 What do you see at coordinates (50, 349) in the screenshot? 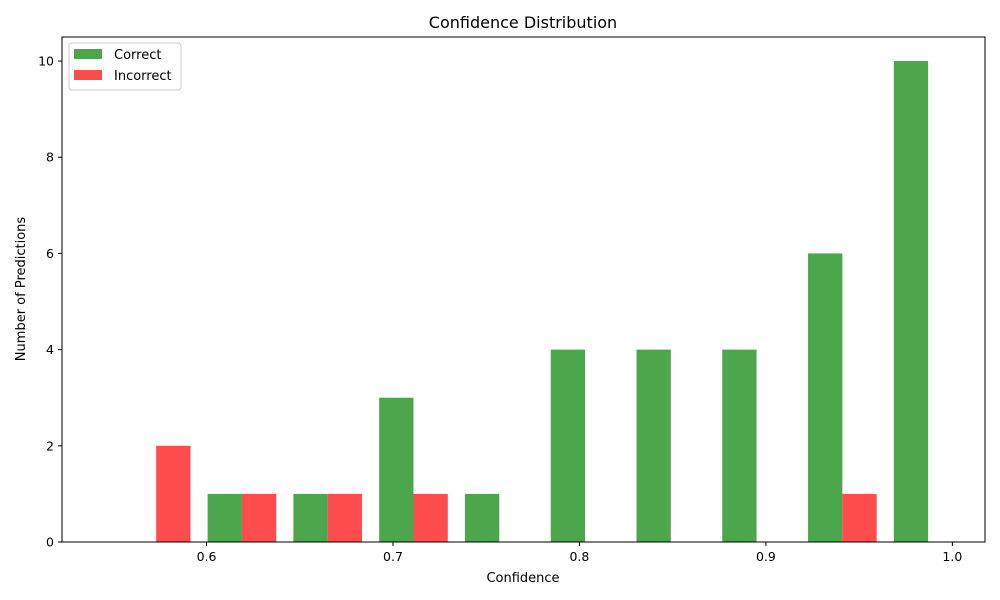
I see `y-tick-label: 4` at bounding box center [50, 349].